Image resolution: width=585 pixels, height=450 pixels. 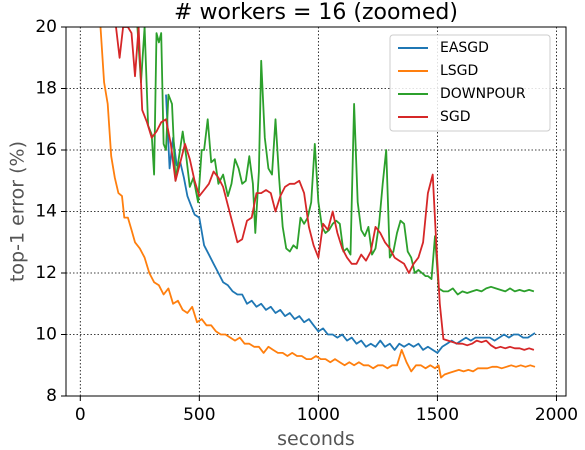 I want to click on x-tick-label: 1000, so click(x=318, y=415).